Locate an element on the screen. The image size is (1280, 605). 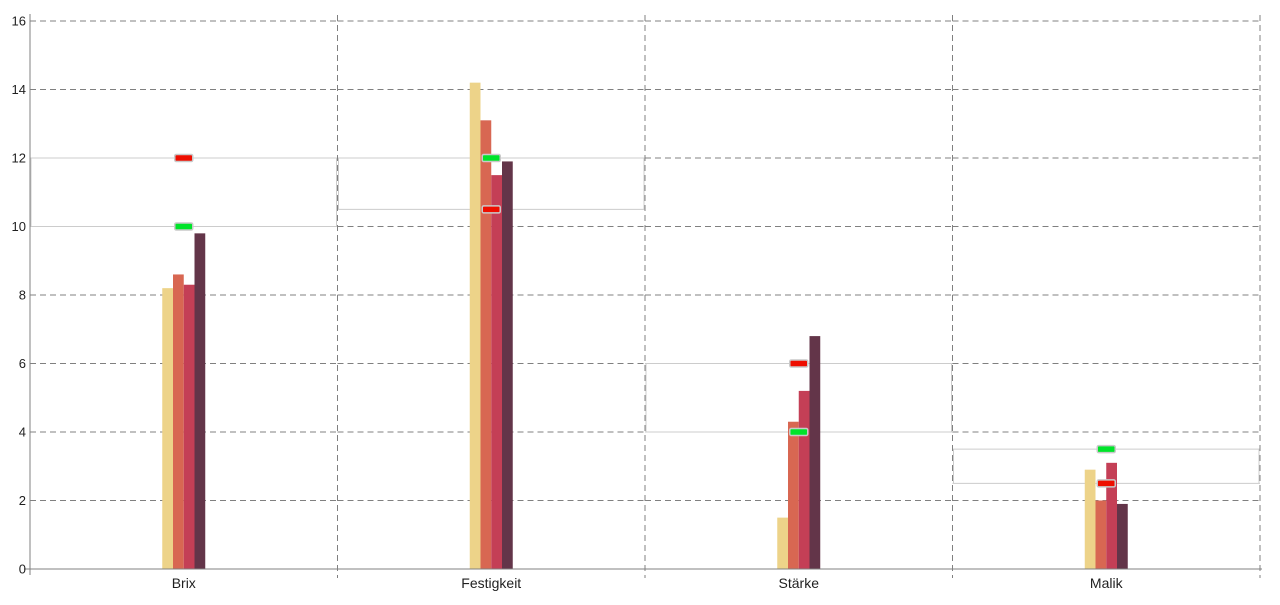
bar-series-4-stärke is located at coordinates (815, 452).